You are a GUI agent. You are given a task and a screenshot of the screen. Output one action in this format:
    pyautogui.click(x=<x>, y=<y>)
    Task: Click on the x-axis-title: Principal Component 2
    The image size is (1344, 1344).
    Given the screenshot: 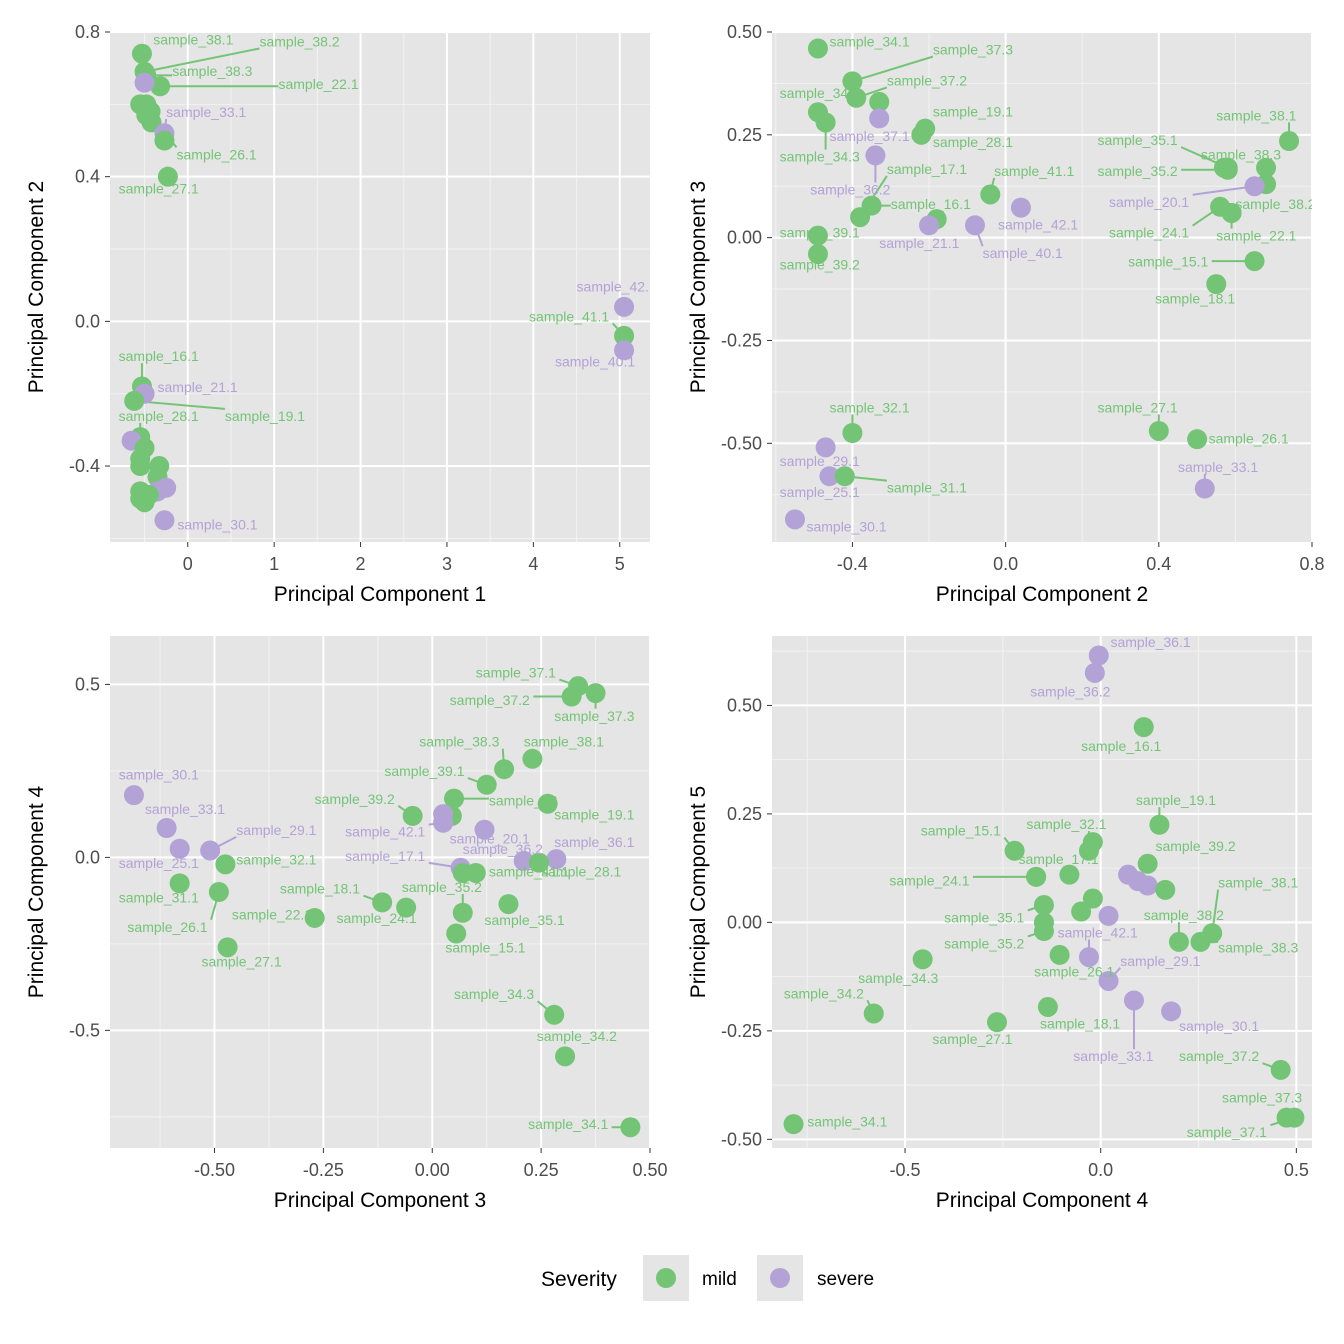 What is the action you would take?
    pyautogui.click(x=1042, y=594)
    